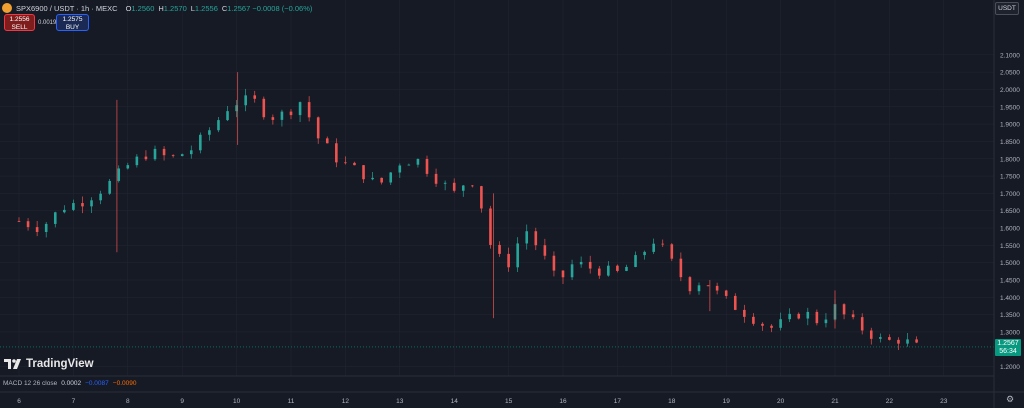  I want to click on time-axis-label: 13, so click(400, 401).